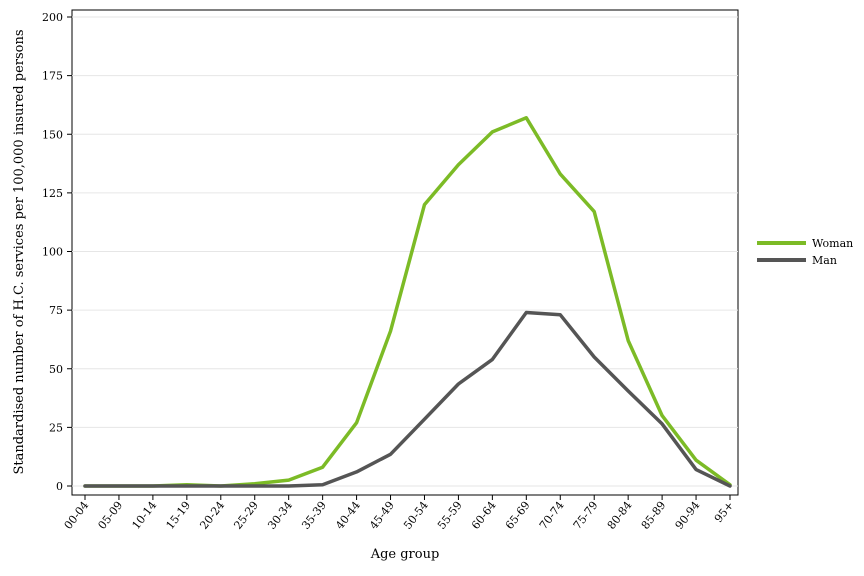  Describe the element at coordinates (416, 515) in the screenshot. I see `x-tick-label: 50-54` at that location.